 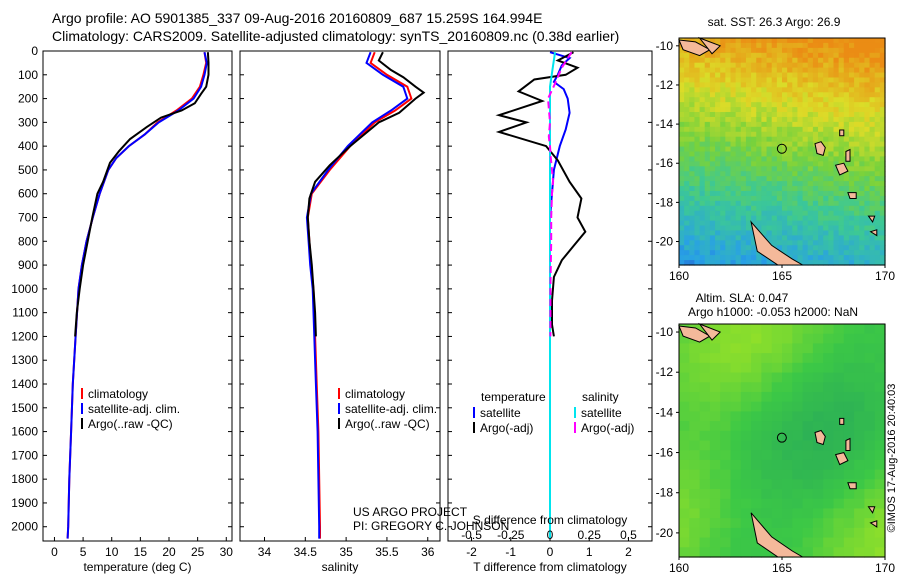 I want to click on x-tick-label-secondary: -0.25, so click(x=511, y=535).